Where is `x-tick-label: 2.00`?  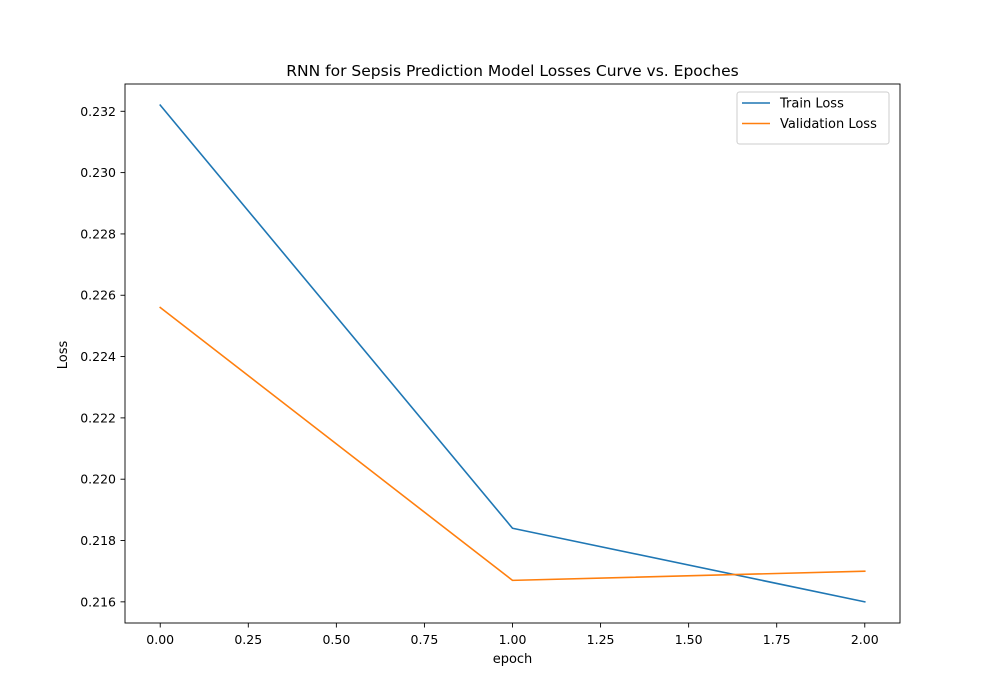
x-tick-label: 2.00 is located at coordinates (865, 639).